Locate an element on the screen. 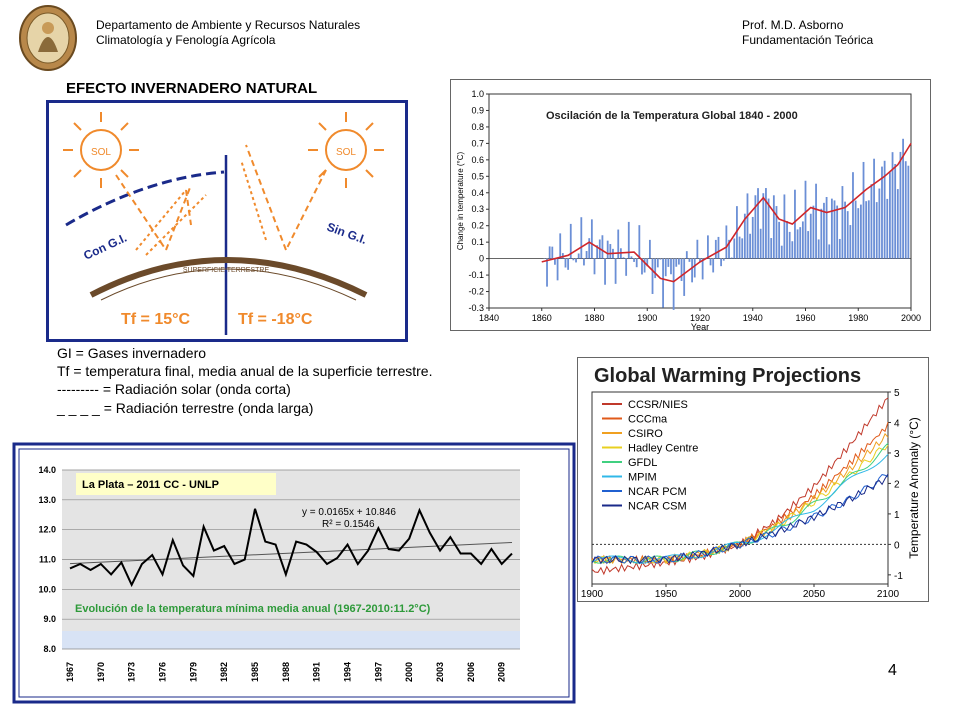 The image size is (960, 720). course-name: Climatología y Fenología Agrícola is located at coordinates (186, 40).